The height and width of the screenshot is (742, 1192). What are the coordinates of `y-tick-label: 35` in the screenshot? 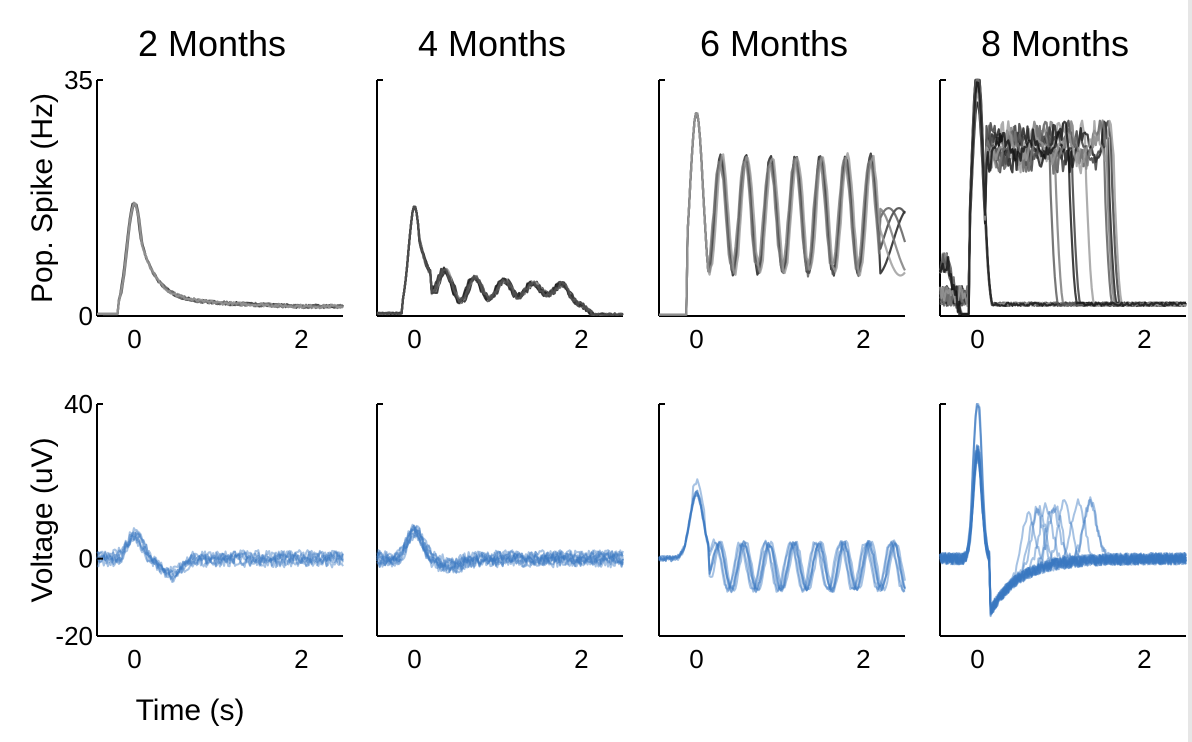 It's located at (78, 80).